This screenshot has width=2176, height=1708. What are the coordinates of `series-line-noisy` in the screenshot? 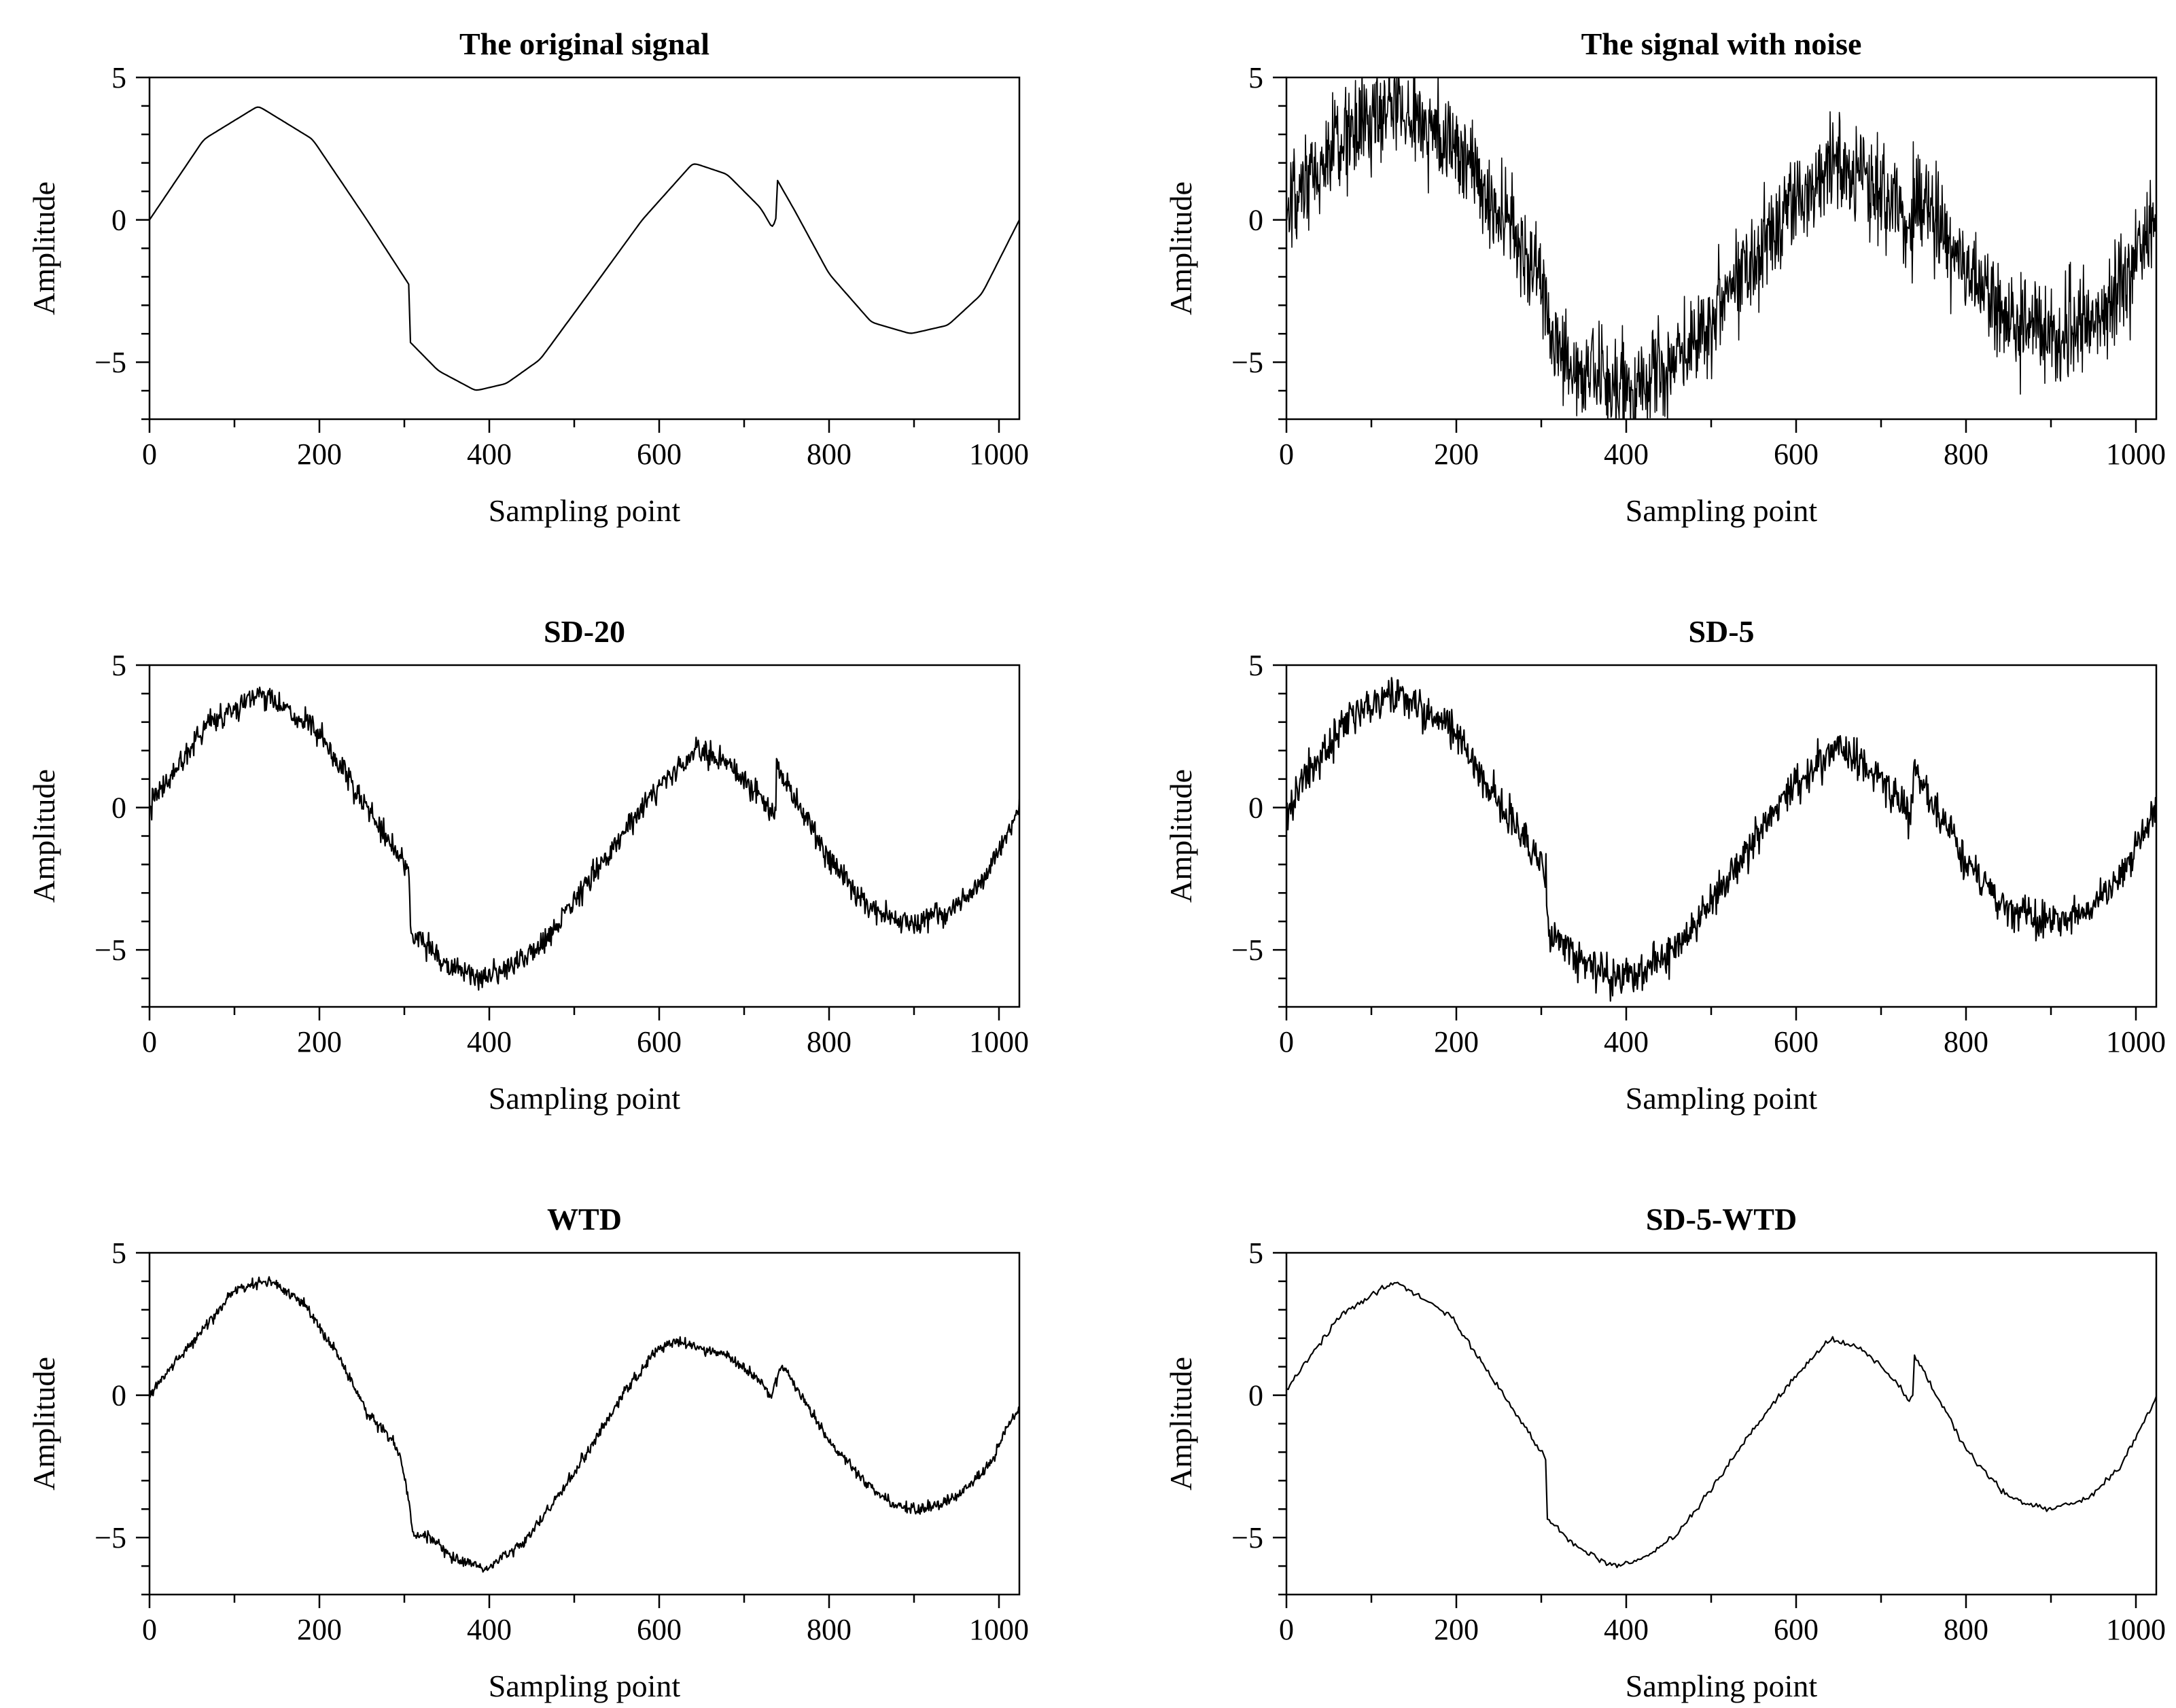 It's located at (1721, 248).